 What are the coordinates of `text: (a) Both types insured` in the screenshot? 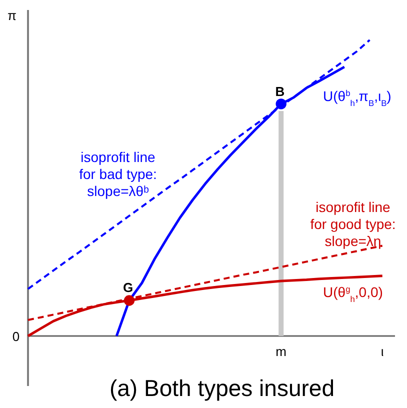 It's located at (222, 388).